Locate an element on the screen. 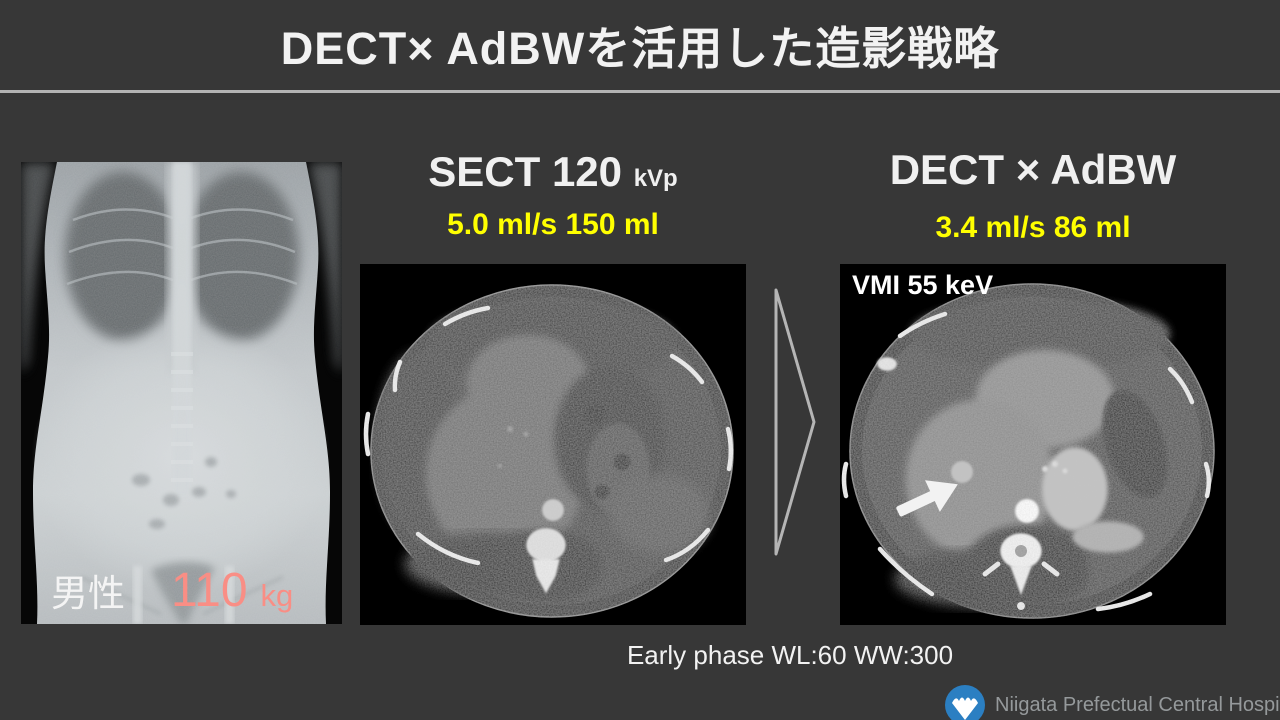 The image size is (1280, 720). sect-heading: SECT 120 kVp is located at coordinates (553, 172).